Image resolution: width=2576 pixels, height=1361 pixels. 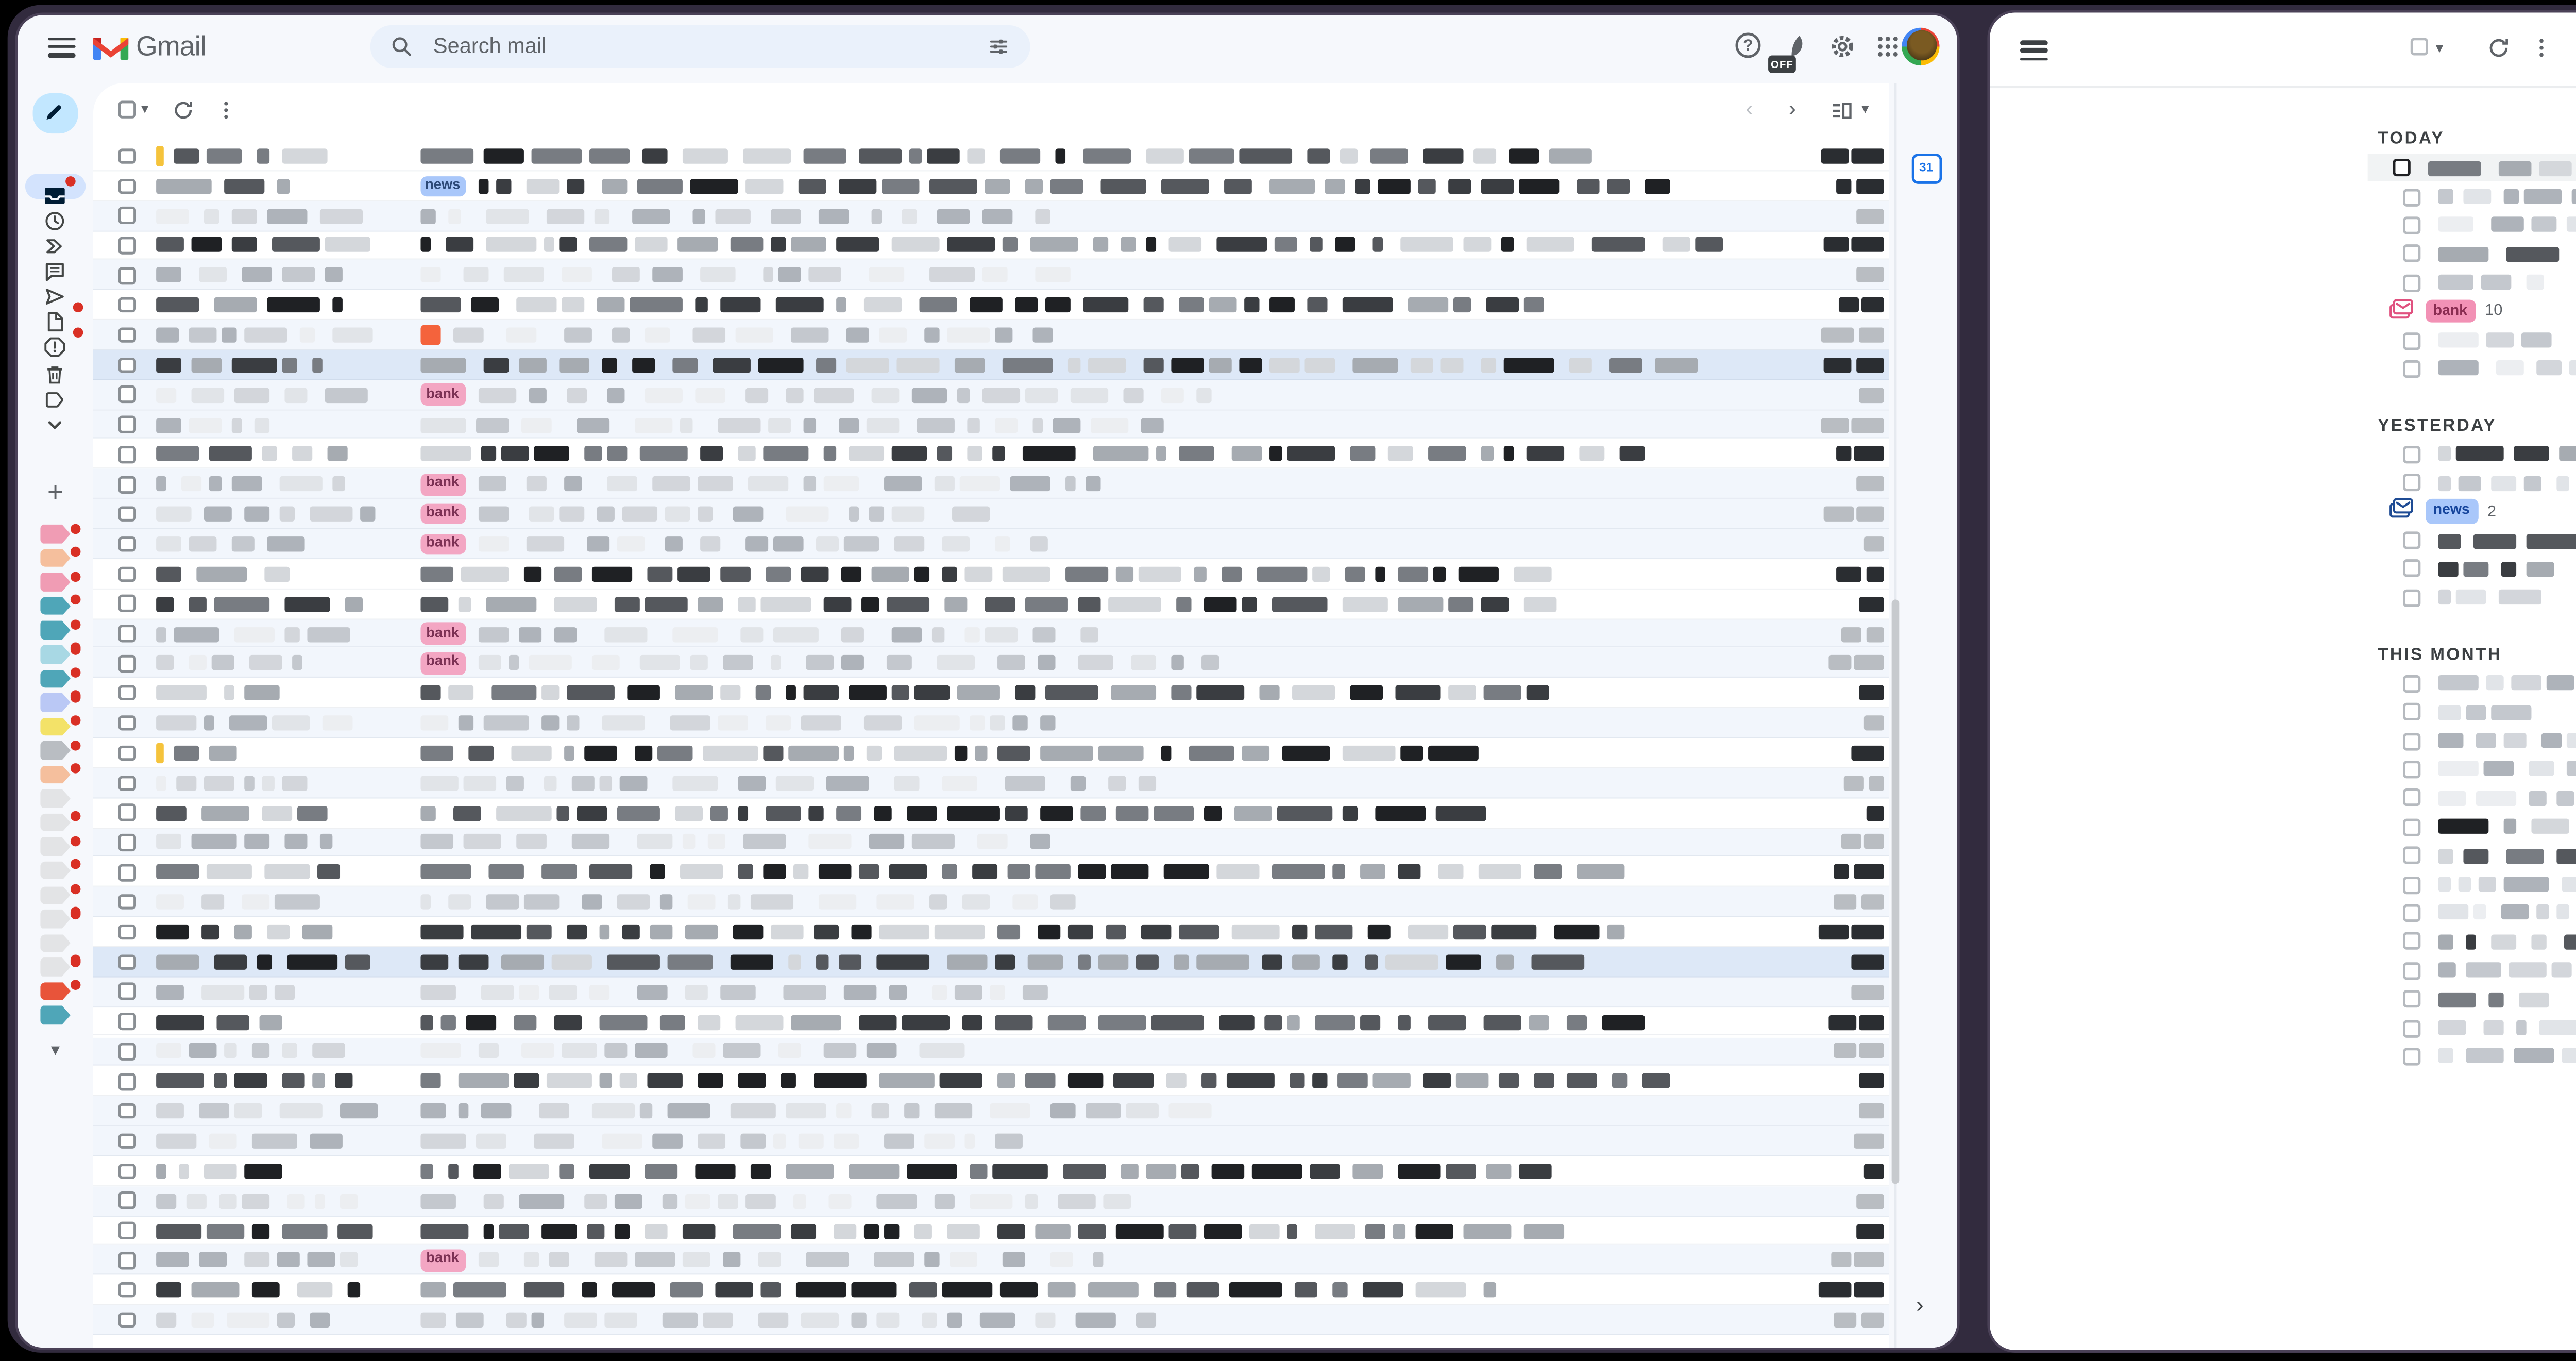 I want to click on apps-grid-icon, so click(x=1888, y=47).